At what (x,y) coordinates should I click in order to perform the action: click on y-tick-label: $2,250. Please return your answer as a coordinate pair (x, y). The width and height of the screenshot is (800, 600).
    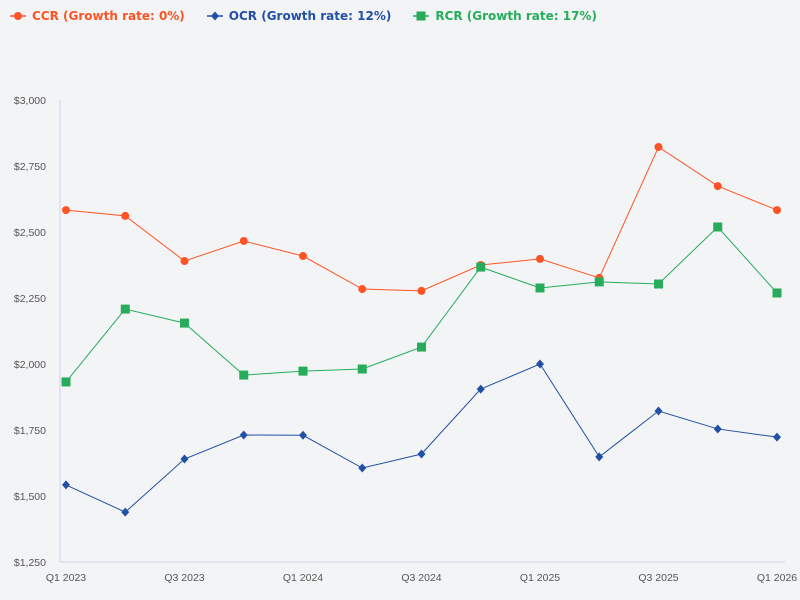
    Looking at the image, I should click on (30, 299).